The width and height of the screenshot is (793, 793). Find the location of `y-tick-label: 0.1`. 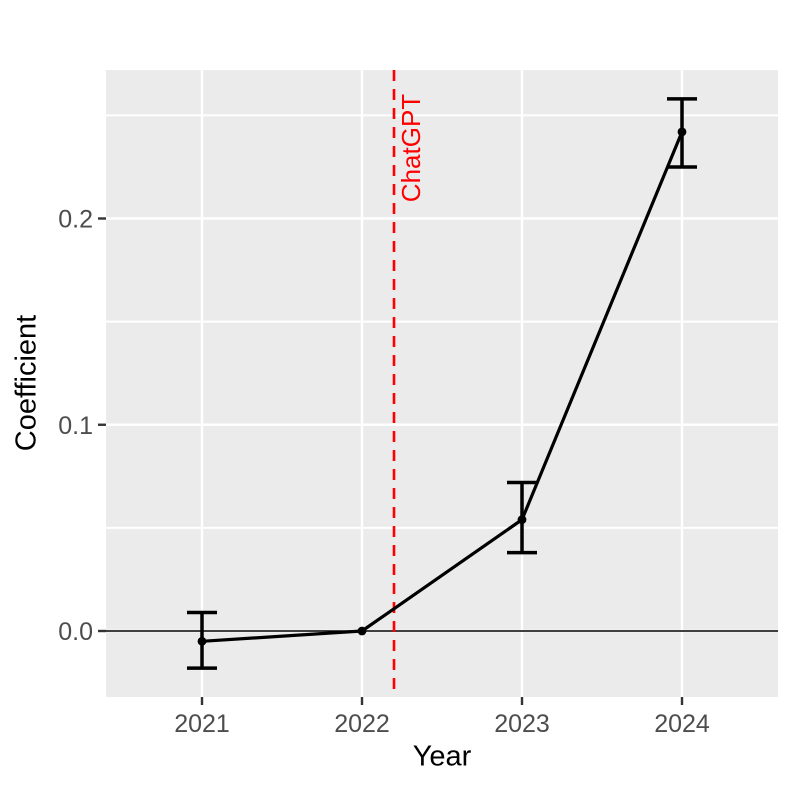

y-tick-label: 0.1 is located at coordinates (75, 426).